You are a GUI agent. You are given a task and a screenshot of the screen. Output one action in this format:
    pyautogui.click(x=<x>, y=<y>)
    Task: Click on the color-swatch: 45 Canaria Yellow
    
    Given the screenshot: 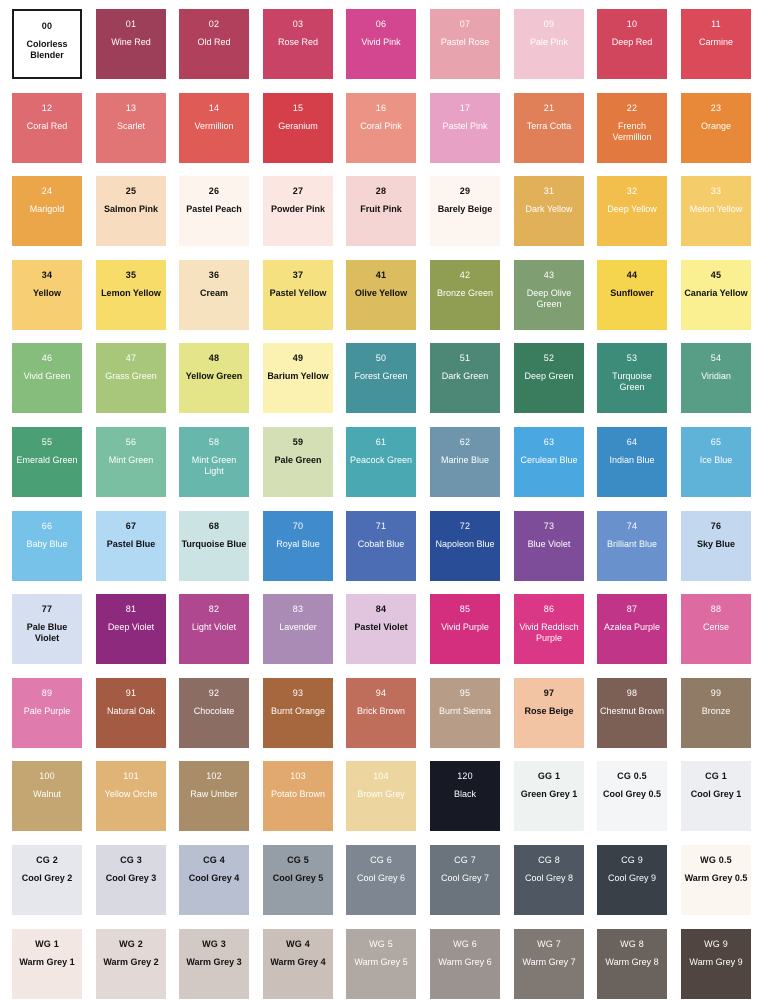 What is the action you would take?
    pyautogui.click(x=716, y=295)
    